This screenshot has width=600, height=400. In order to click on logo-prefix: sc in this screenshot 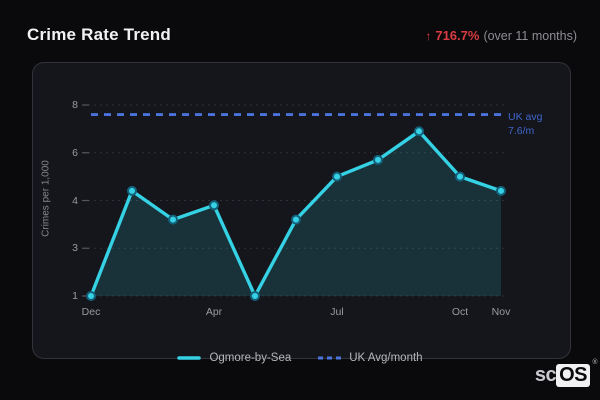, I will do `click(545, 375)`.